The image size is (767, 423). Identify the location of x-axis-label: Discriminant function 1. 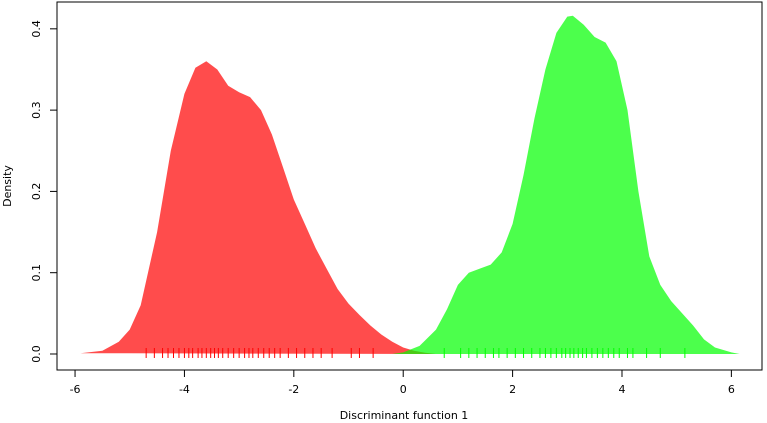
(404, 415).